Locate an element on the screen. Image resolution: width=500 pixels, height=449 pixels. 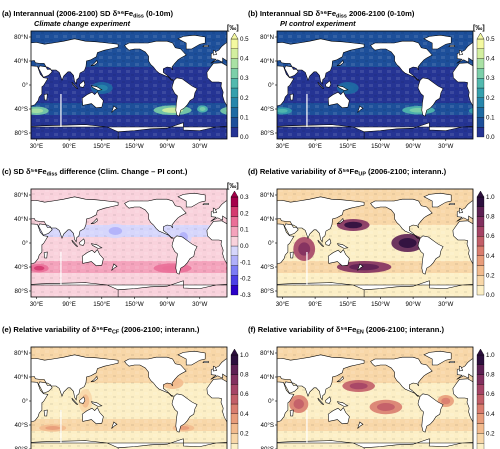
colorbar-tick: 0.2 is located at coordinates (244, 433).